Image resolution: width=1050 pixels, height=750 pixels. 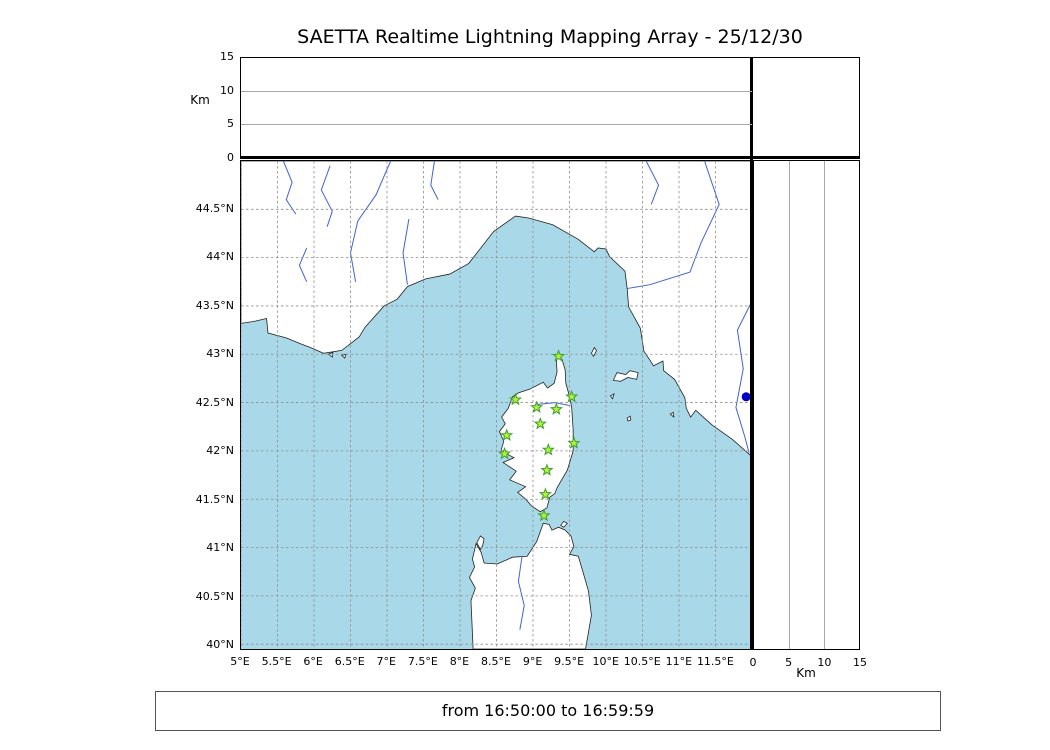 What do you see at coordinates (860, 662) in the screenshot?
I see `altitude-tick-label-right: 15` at bounding box center [860, 662].